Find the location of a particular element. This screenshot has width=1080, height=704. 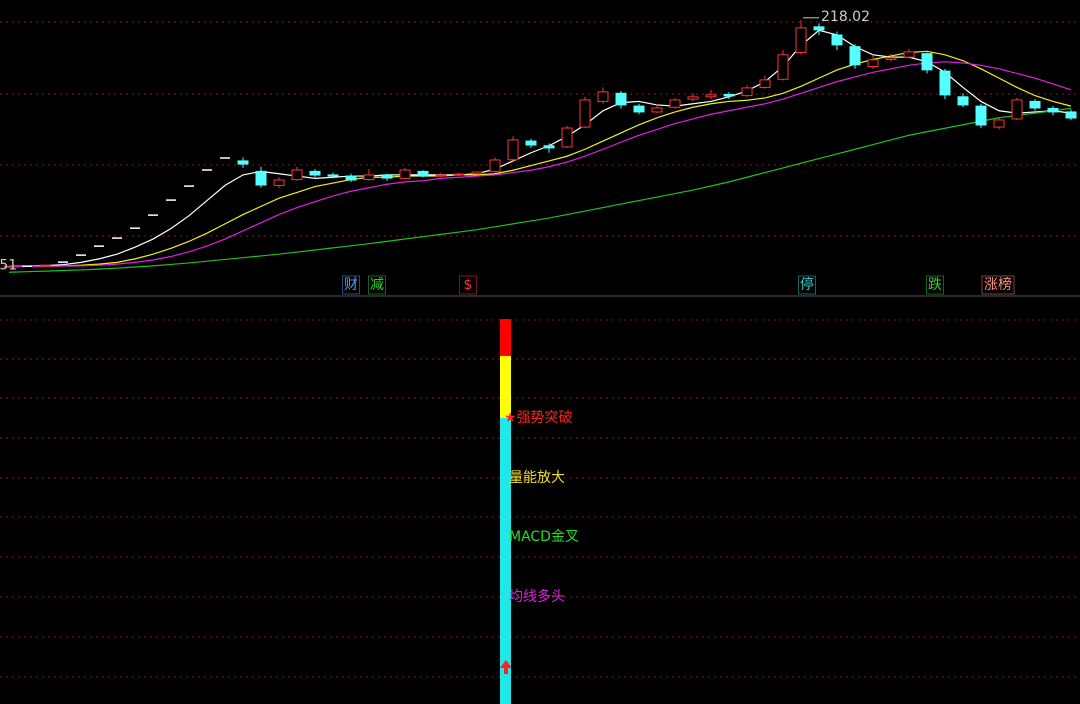

event-marker: 跌 is located at coordinates (935, 285).